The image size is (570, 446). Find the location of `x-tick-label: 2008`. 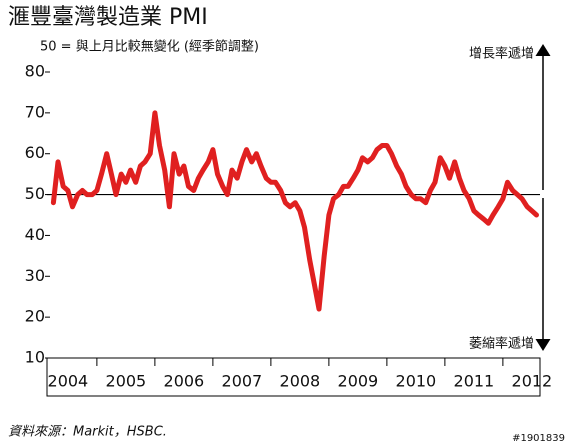

x-tick-label: 2008 is located at coordinates (300, 381).